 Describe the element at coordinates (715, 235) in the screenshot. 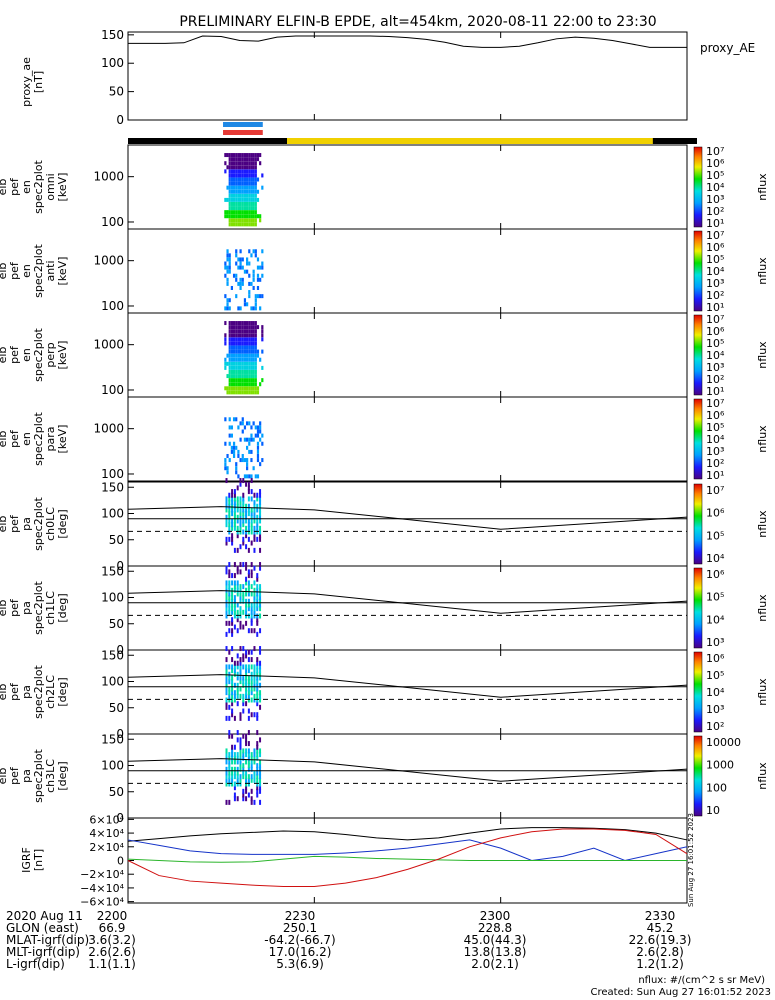

I see `colorbar-tick-label: 10⁷` at that location.